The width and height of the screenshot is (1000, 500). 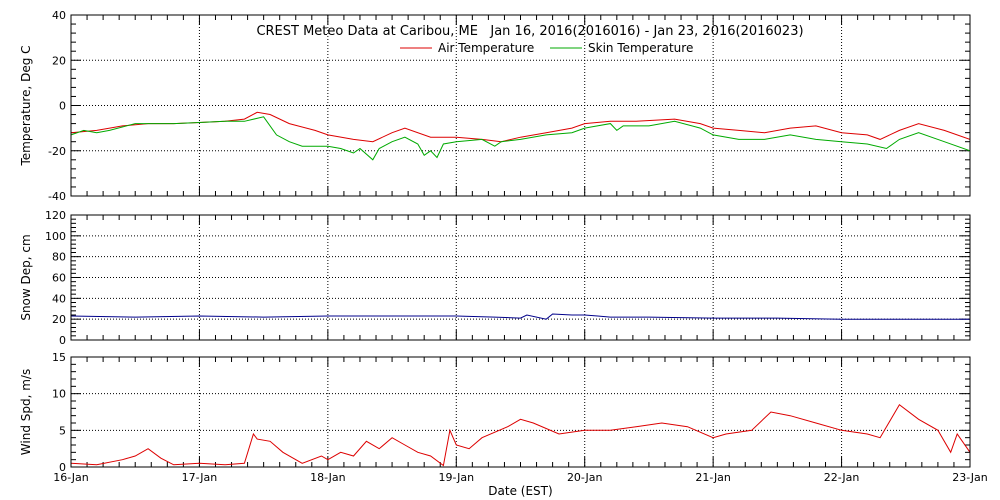 I want to click on x-tick-label: 20-Jan, so click(x=585, y=477).